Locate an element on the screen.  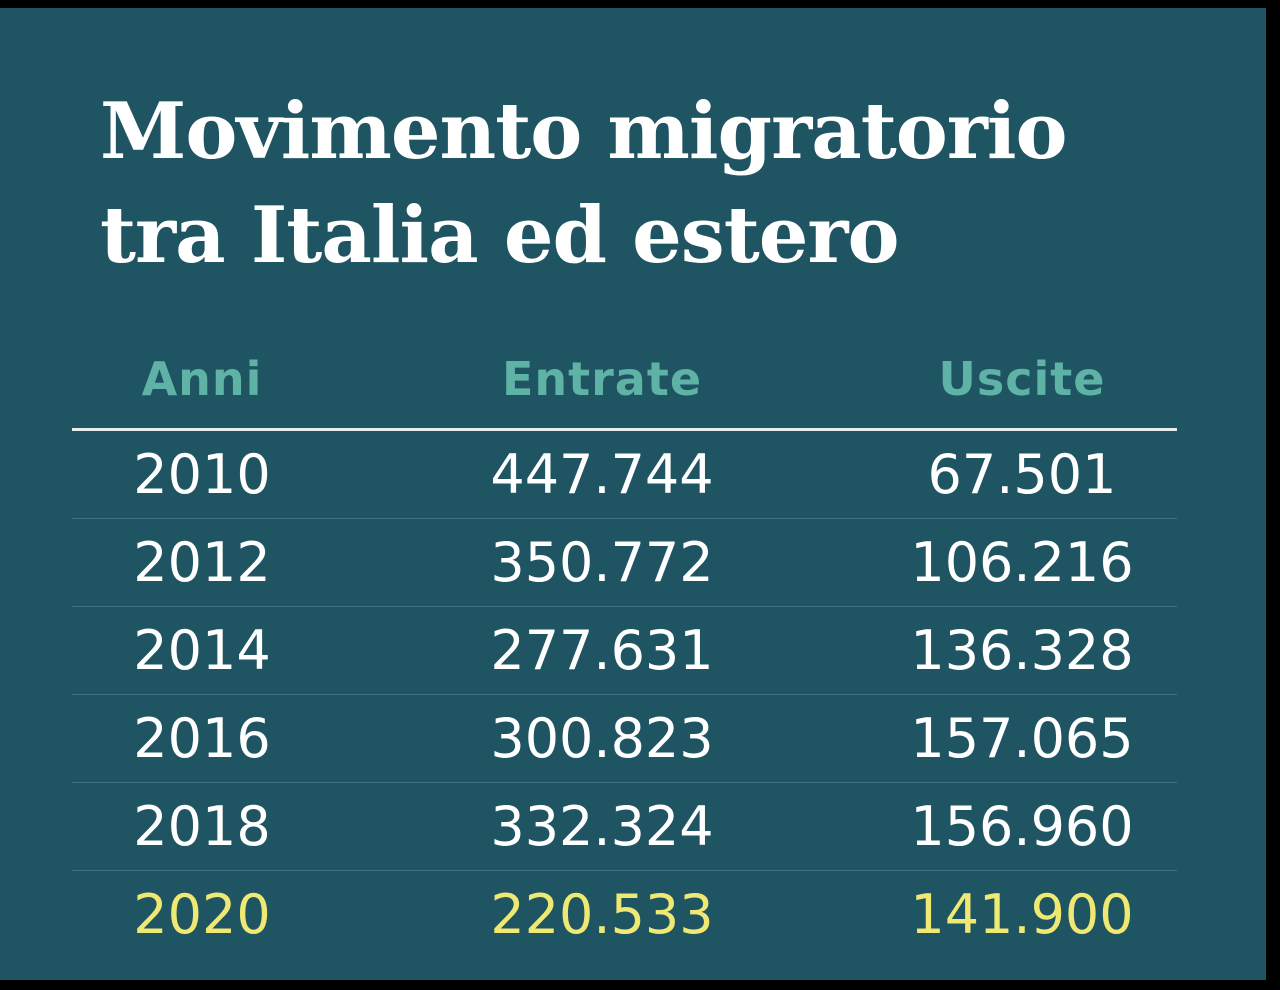
table-row: 2012 350.772 106.216 is located at coordinates (624, 563).